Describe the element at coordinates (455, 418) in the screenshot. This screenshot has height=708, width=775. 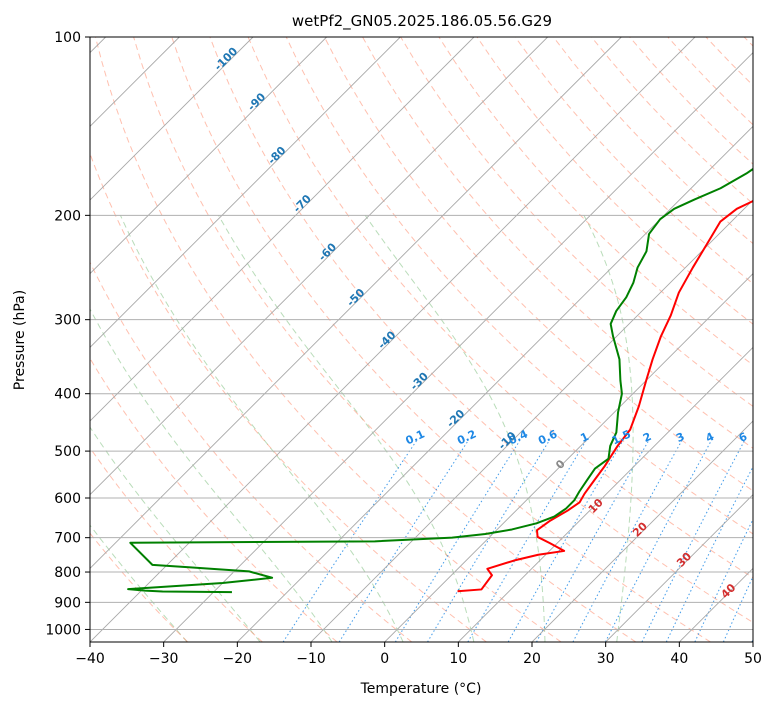
I see `isotherm-label: -20` at that location.